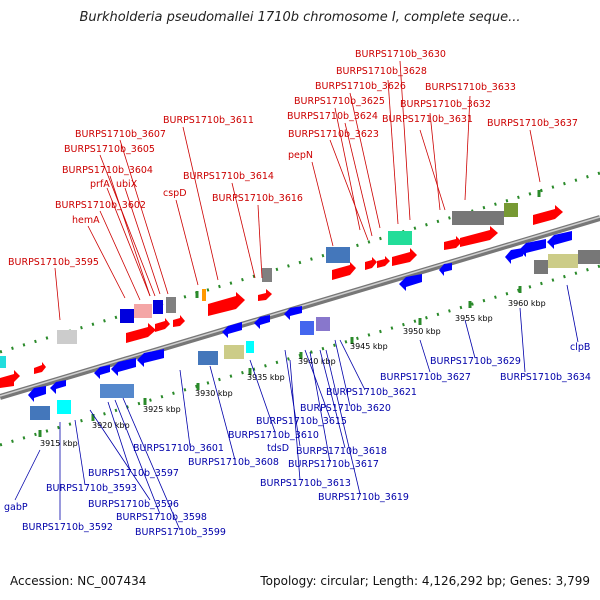 This screenshot has width=600, height=600. What do you see at coordinates (580, 347) in the screenshot?
I see `gene-label: clpB` at bounding box center [580, 347].